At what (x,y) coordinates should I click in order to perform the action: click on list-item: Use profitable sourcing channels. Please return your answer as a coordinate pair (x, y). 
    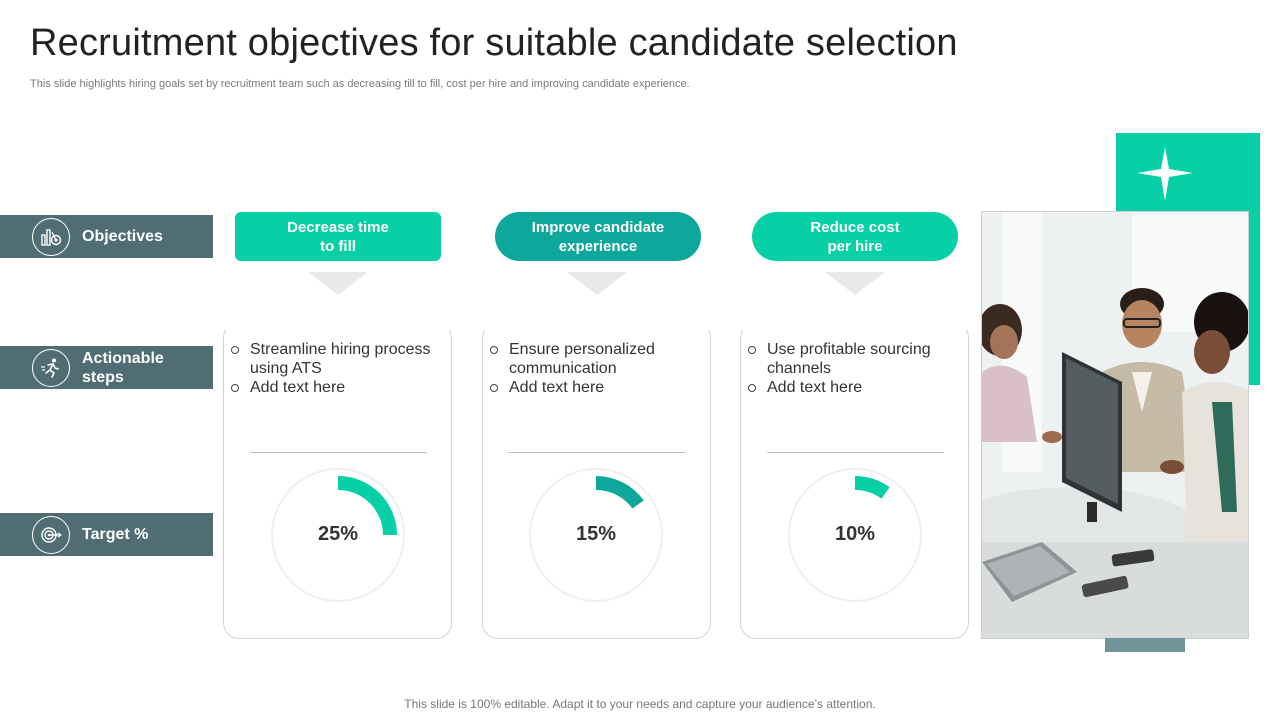
    Looking at the image, I should click on (848, 359).